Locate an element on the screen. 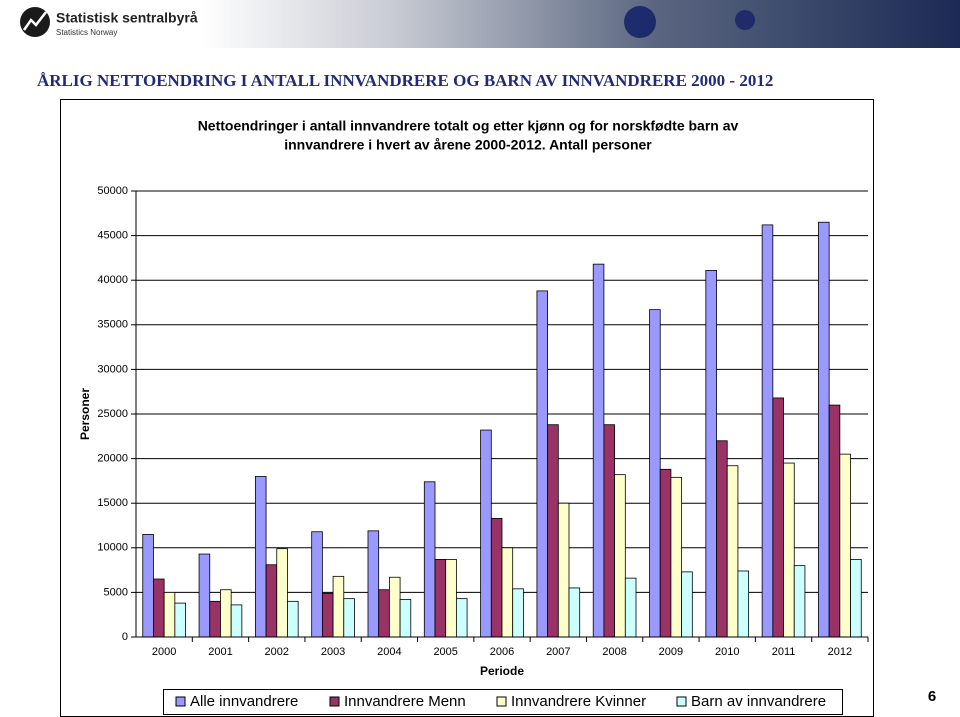 The image size is (960, 717). y-tick-label: 40000 is located at coordinates (112, 280).